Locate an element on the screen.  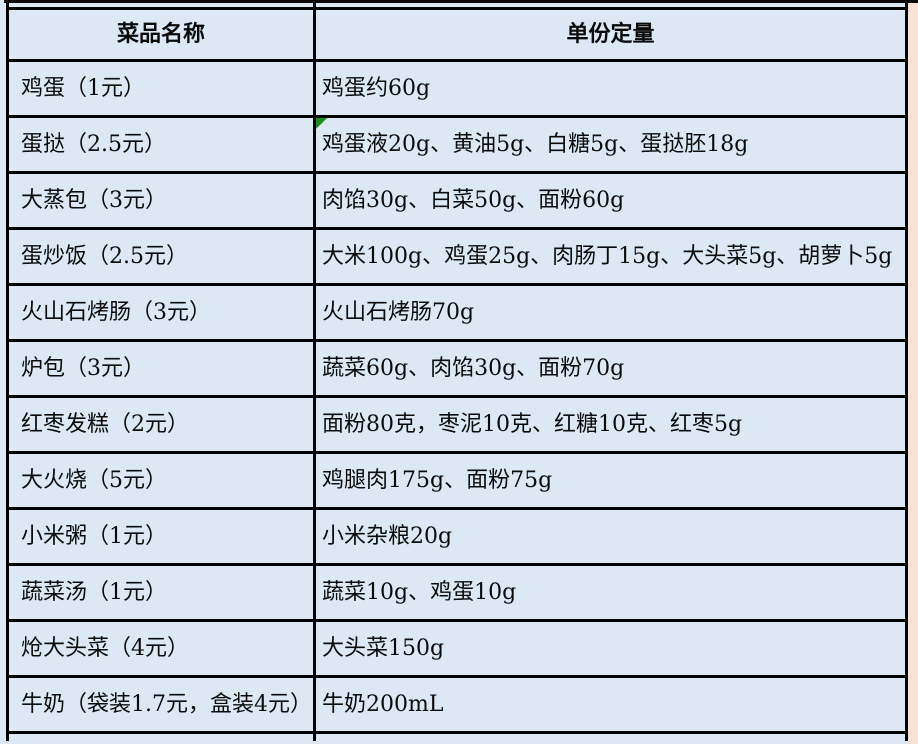
table-row: 小米粥（1元） 小米杂粮20g is located at coordinates (457, 538).